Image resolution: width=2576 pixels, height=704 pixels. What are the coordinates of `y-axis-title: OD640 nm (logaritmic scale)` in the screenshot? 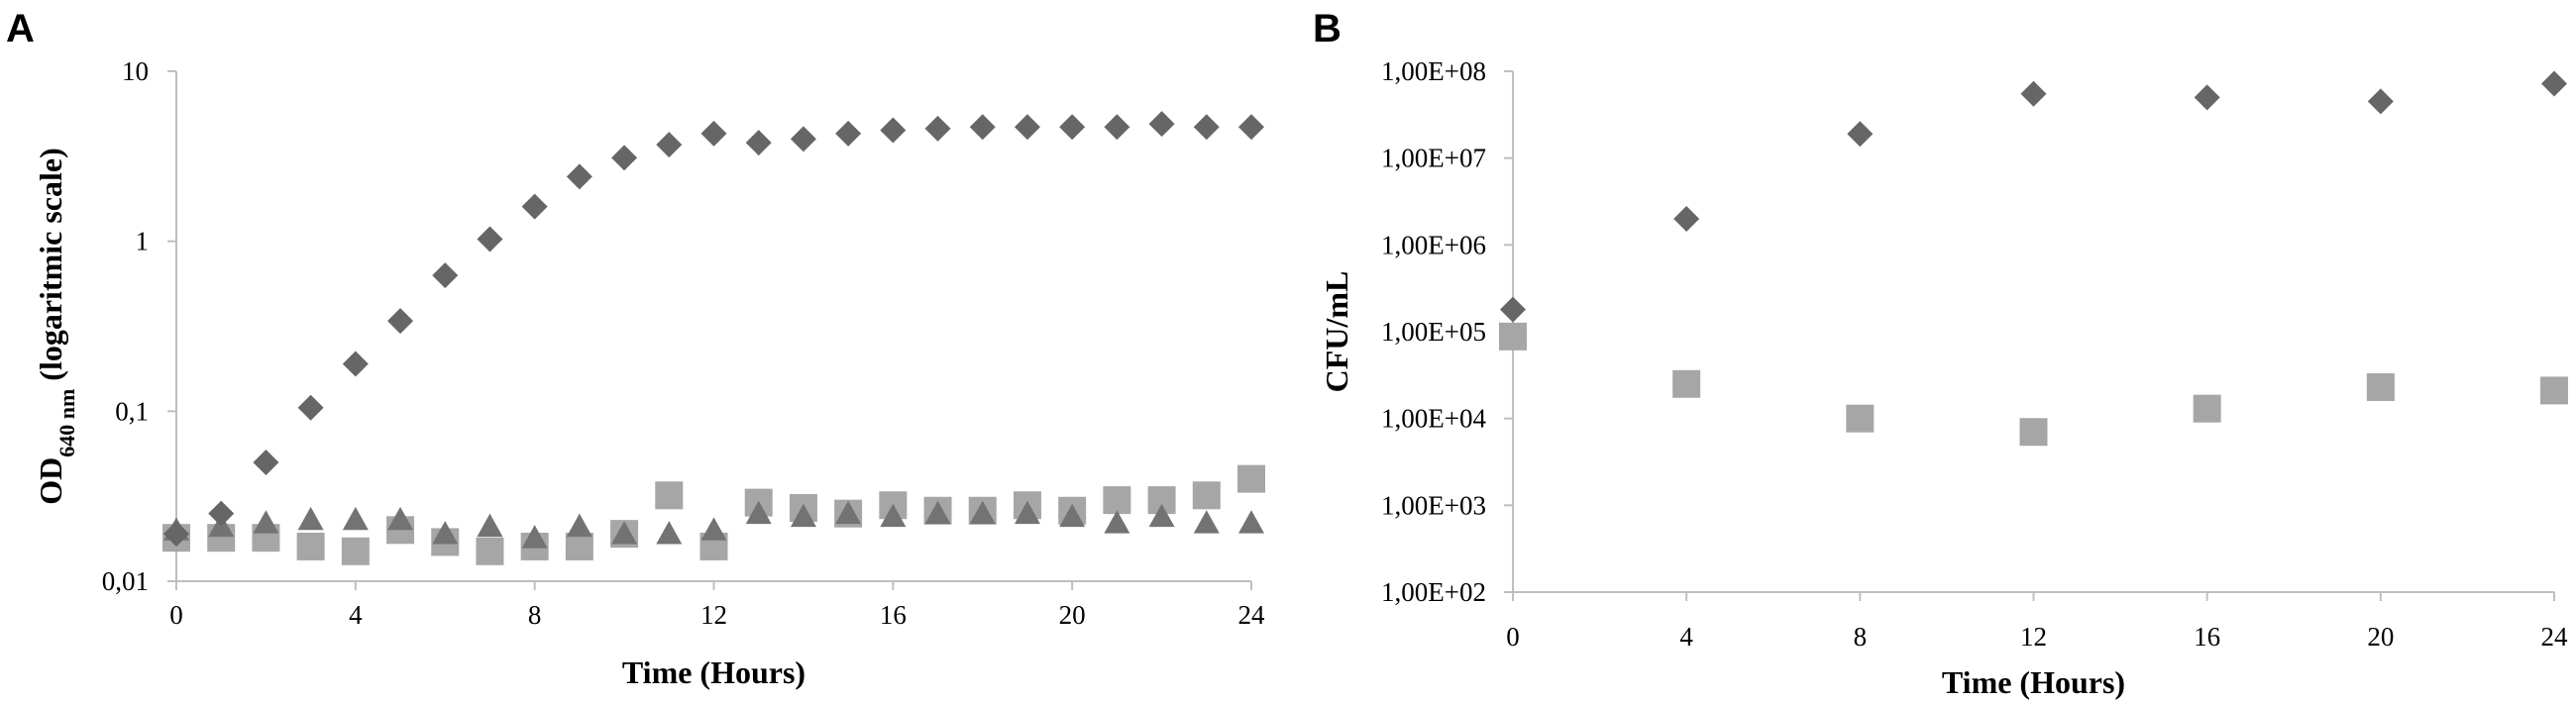 It's located at (56, 326).